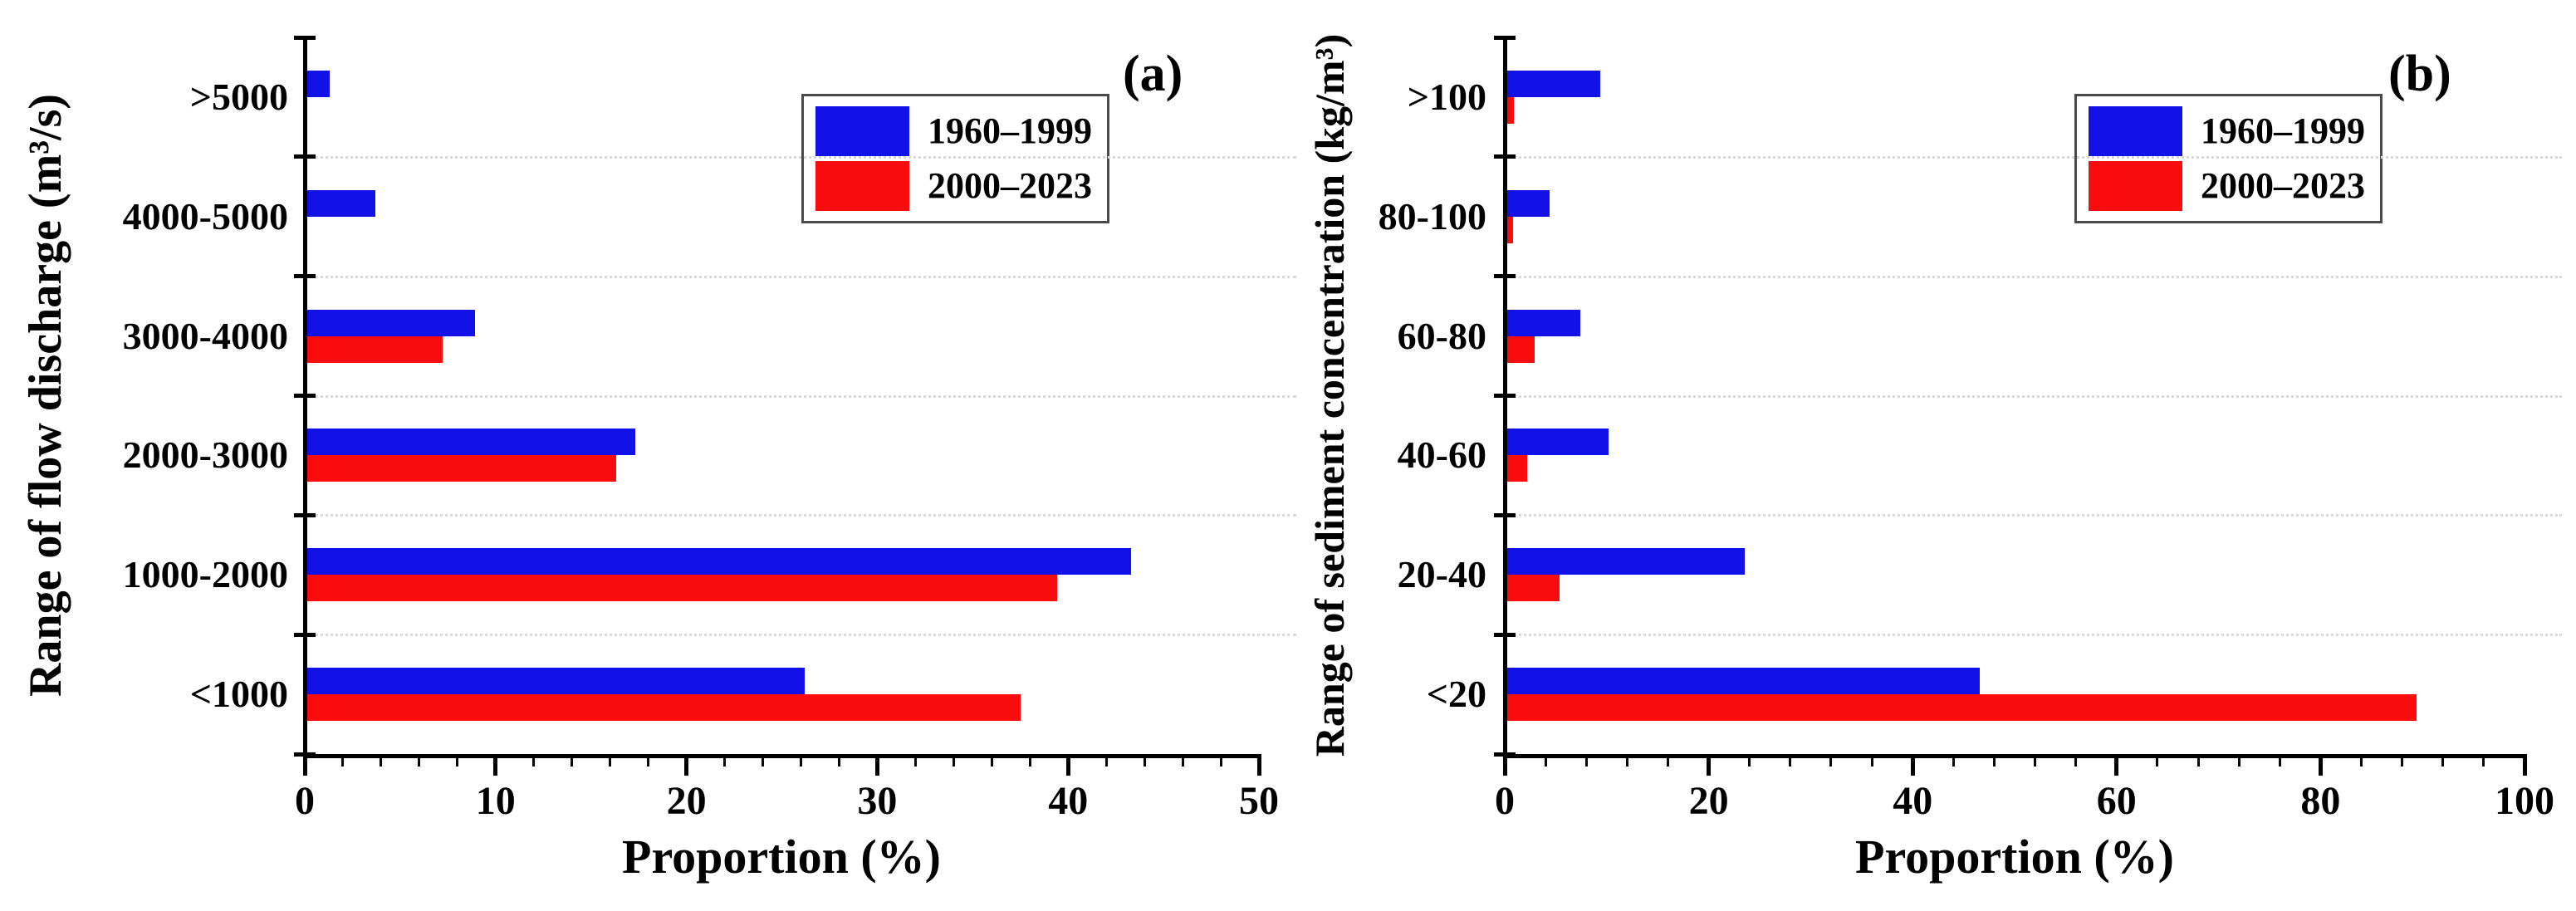  What do you see at coordinates (1153, 74) in the screenshot?
I see `panel-a-label: (a)` at bounding box center [1153, 74].